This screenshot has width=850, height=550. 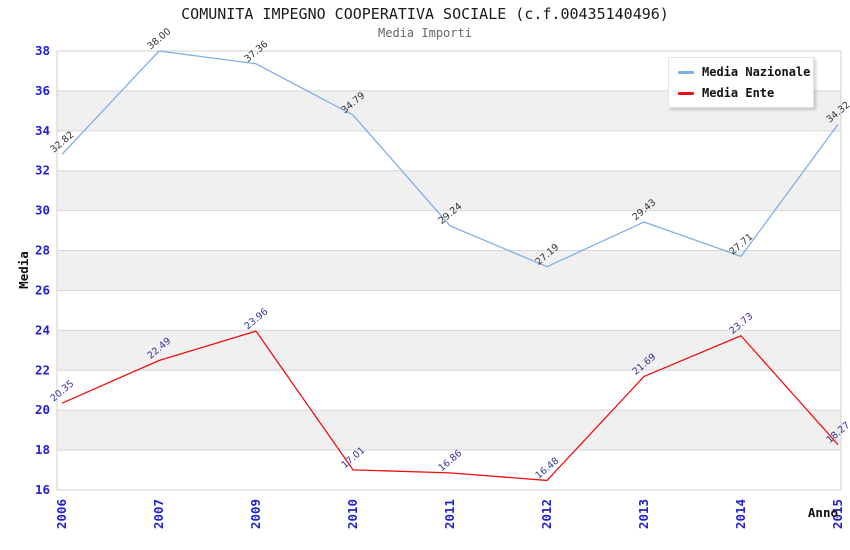 I want to click on y-tick-label: 26, so click(x=42, y=289).